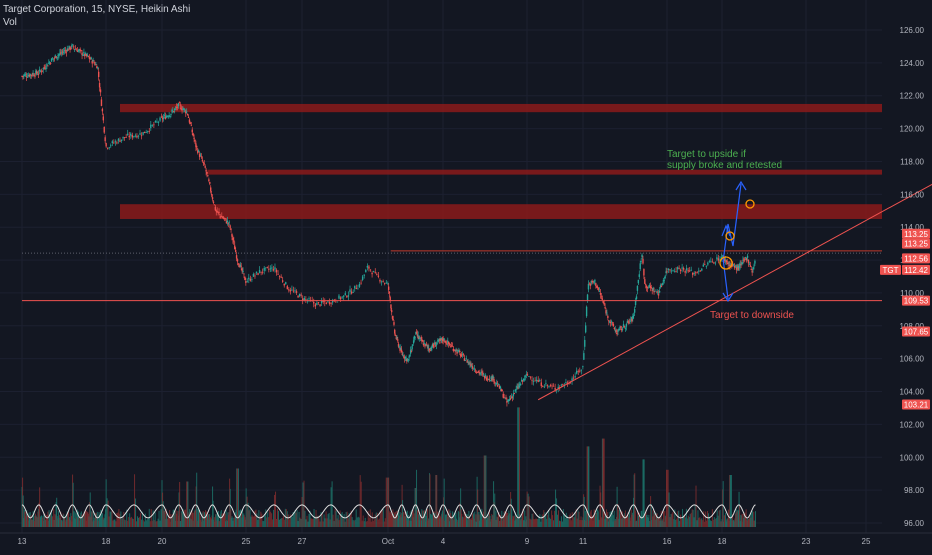  I want to click on upside-annotation-line: supply broke and retested, so click(725, 165).